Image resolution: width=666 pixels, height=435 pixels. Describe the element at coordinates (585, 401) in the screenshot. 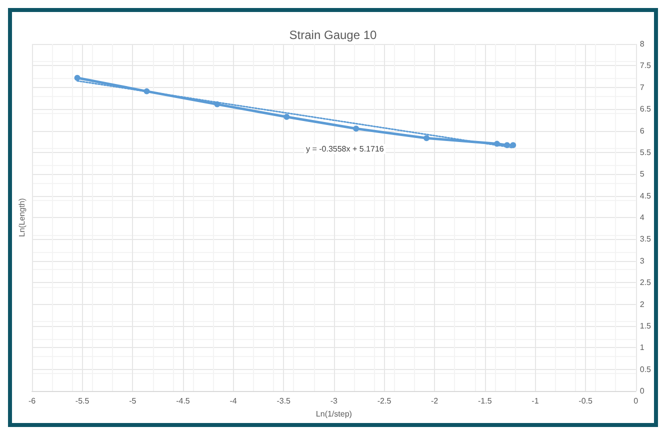

I see `x-tick-label: -0.5` at that location.